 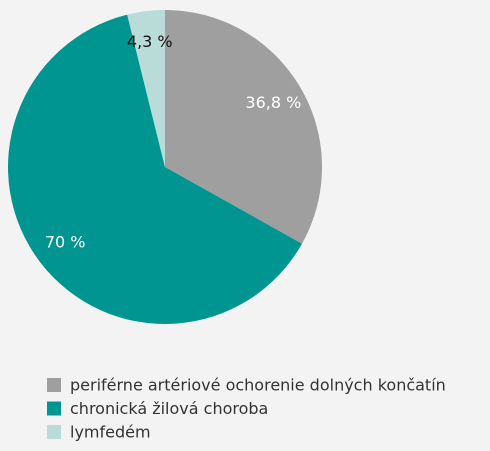 What do you see at coordinates (273, 102) in the screenshot?
I see `slice-label: 36,8 %` at bounding box center [273, 102].